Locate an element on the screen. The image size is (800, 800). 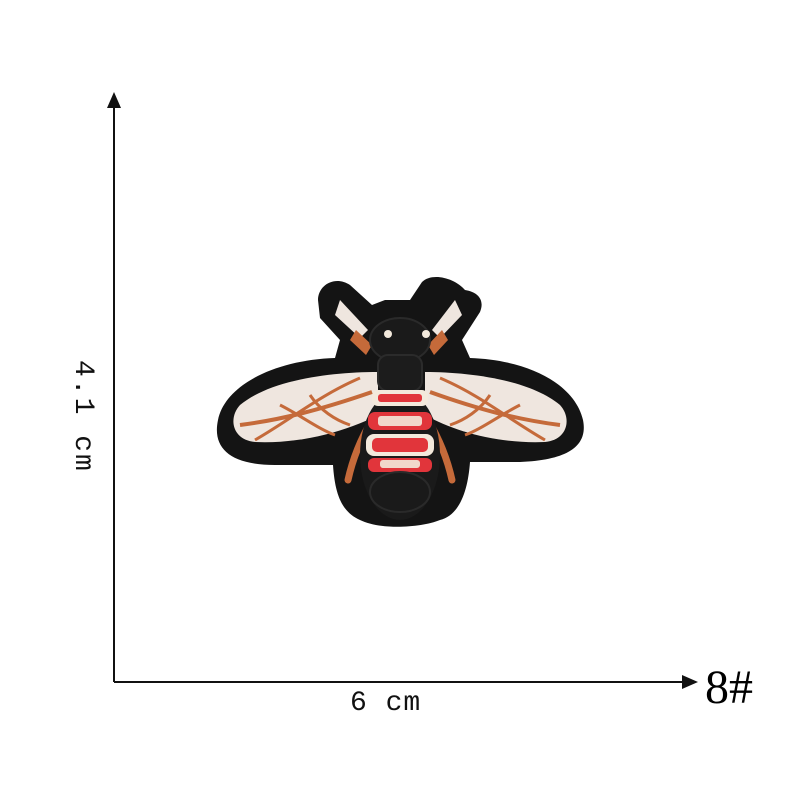
bee-abdomen is located at coordinates (400, 455).